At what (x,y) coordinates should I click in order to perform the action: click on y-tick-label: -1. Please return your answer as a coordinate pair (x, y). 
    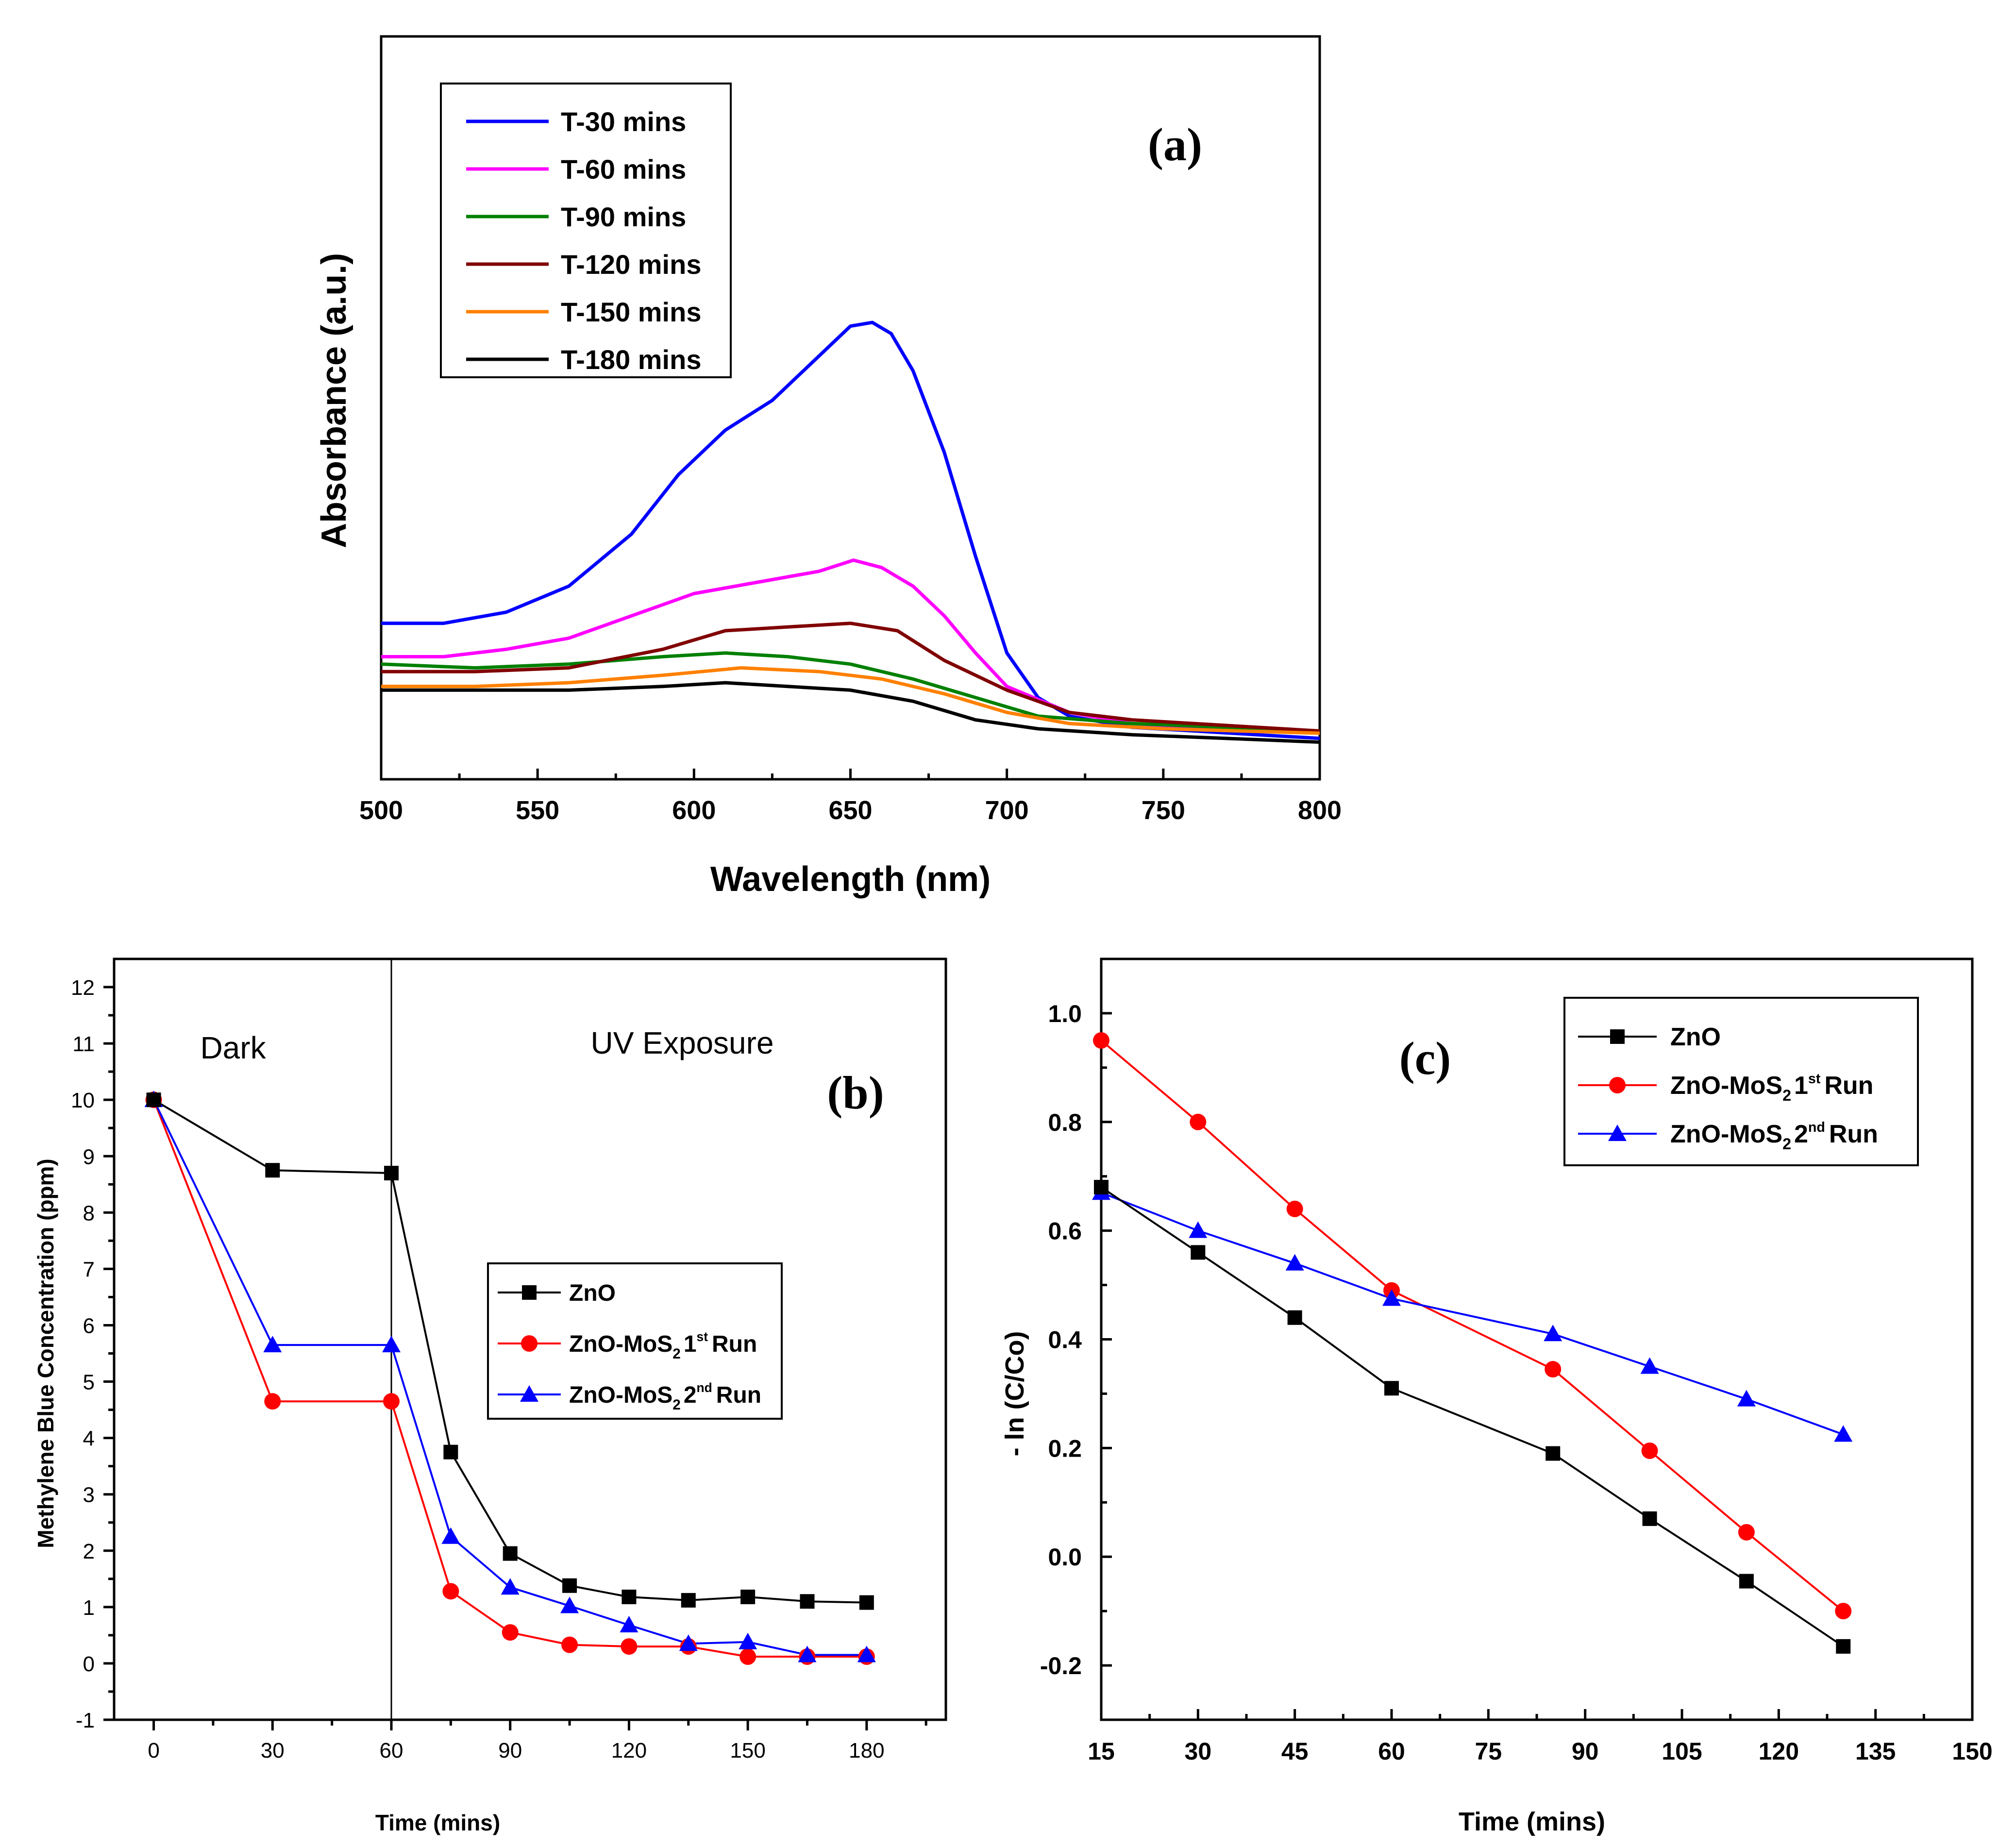
    Looking at the image, I should click on (85, 1720).